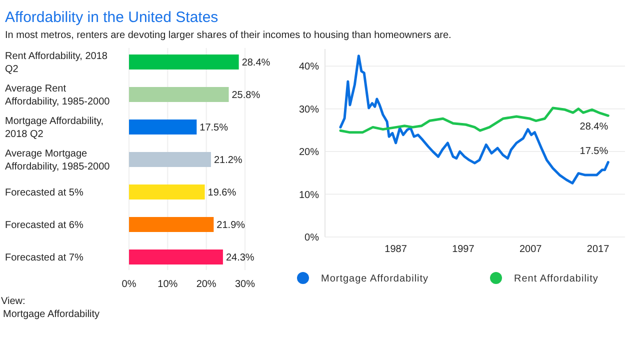 The width and height of the screenshot is (631, 337). What do you see at coordinates (594, 127) in the screenshot?
I see `annotation: 28.4%` at bounding box center [594, 127].